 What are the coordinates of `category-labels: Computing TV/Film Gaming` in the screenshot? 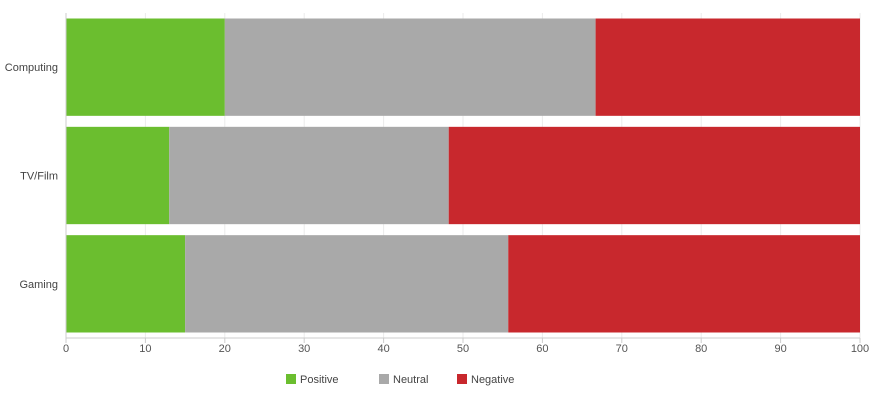 It's located at (31, 176).